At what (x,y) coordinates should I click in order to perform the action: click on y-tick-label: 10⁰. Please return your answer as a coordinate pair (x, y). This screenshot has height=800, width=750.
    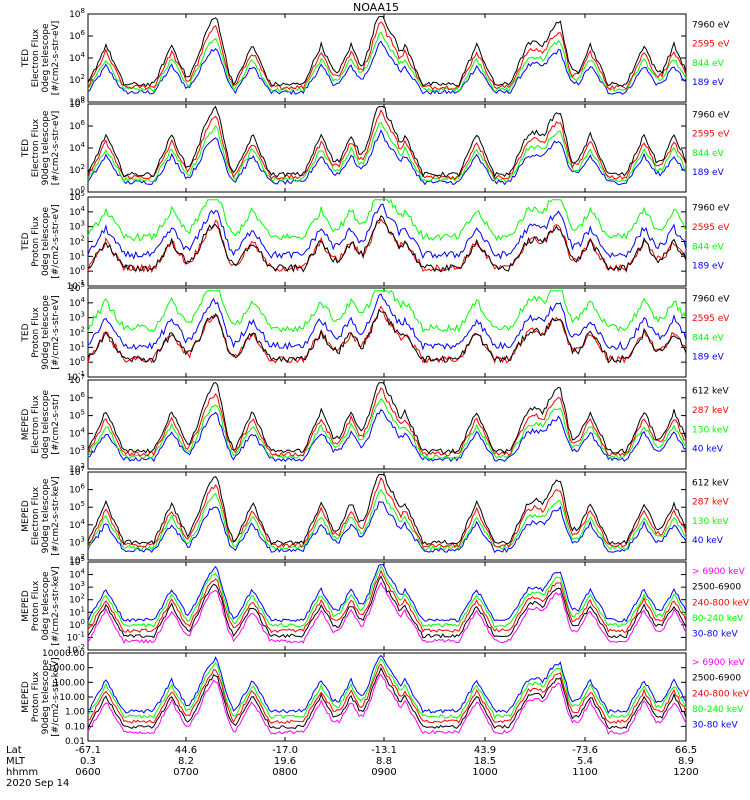
    Looking at the image, I should click on (77, 624).